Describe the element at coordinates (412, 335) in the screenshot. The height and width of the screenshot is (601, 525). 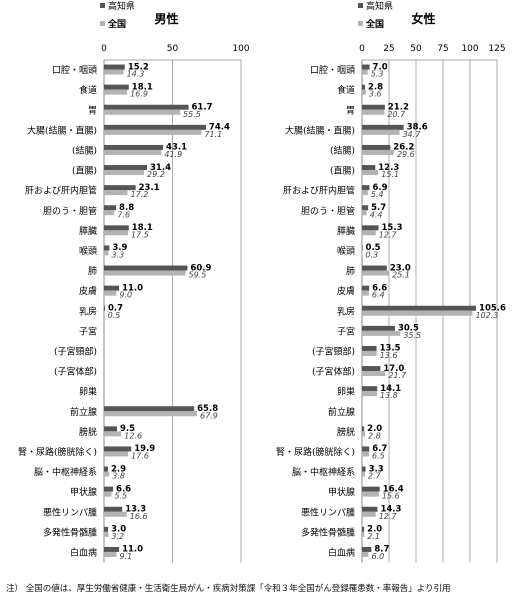
I see `value-label-national: 35.5` at that location.